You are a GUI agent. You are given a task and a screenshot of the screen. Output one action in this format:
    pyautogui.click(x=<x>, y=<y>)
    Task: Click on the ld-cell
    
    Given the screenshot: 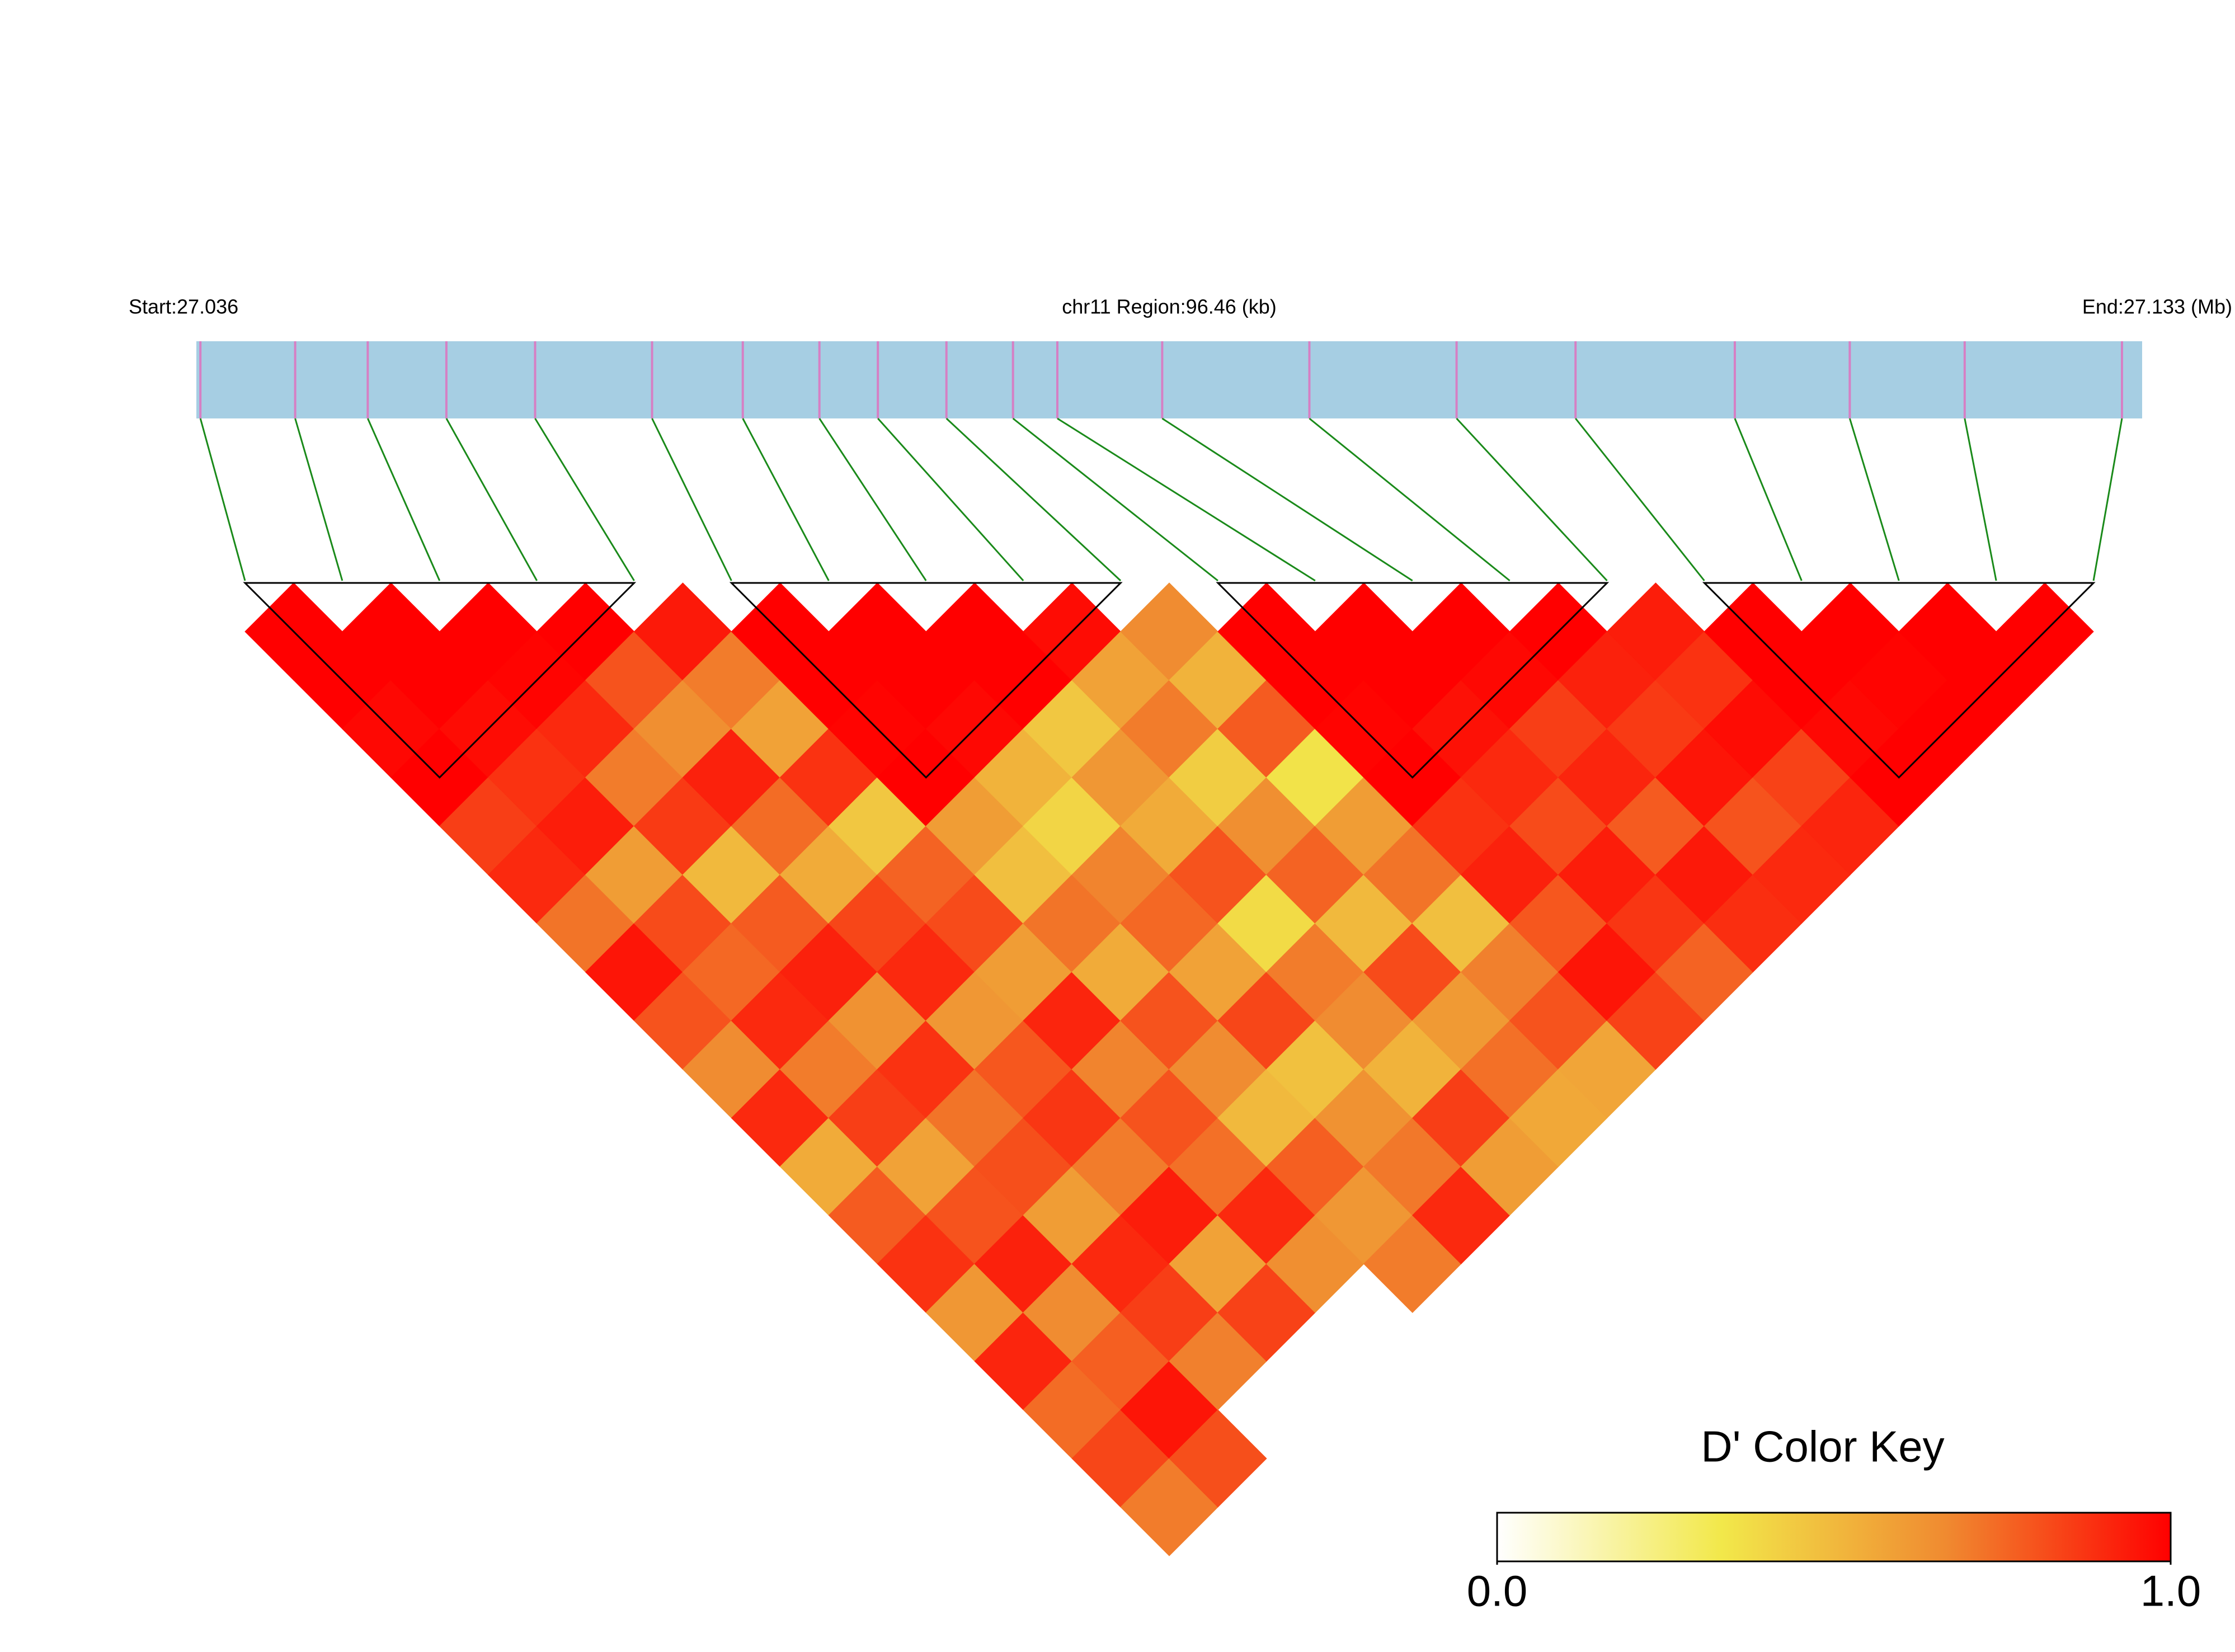 What is the action you would take?
    pyautogui.click(x=1218, y=1459)
    